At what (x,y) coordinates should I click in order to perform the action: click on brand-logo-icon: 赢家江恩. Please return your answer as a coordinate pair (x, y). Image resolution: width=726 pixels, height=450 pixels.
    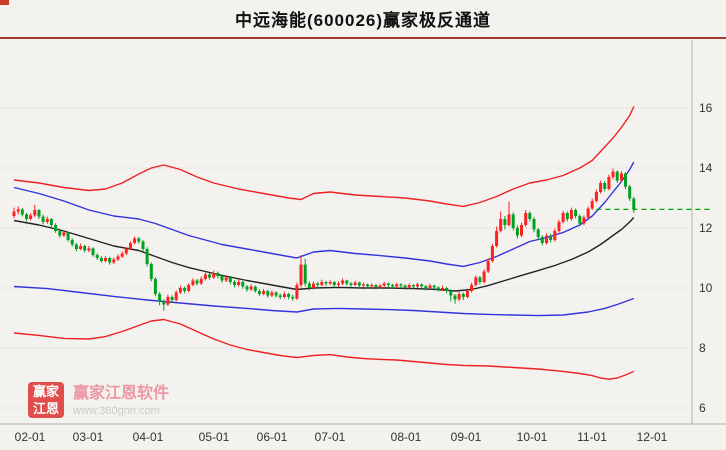
    Looking at the image, I should click on (46, 400).